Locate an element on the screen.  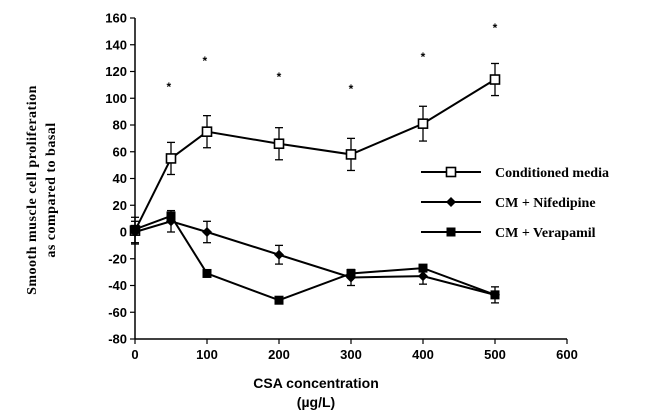
significance-marks: * * * * * * is located at coordinates (332, 58).